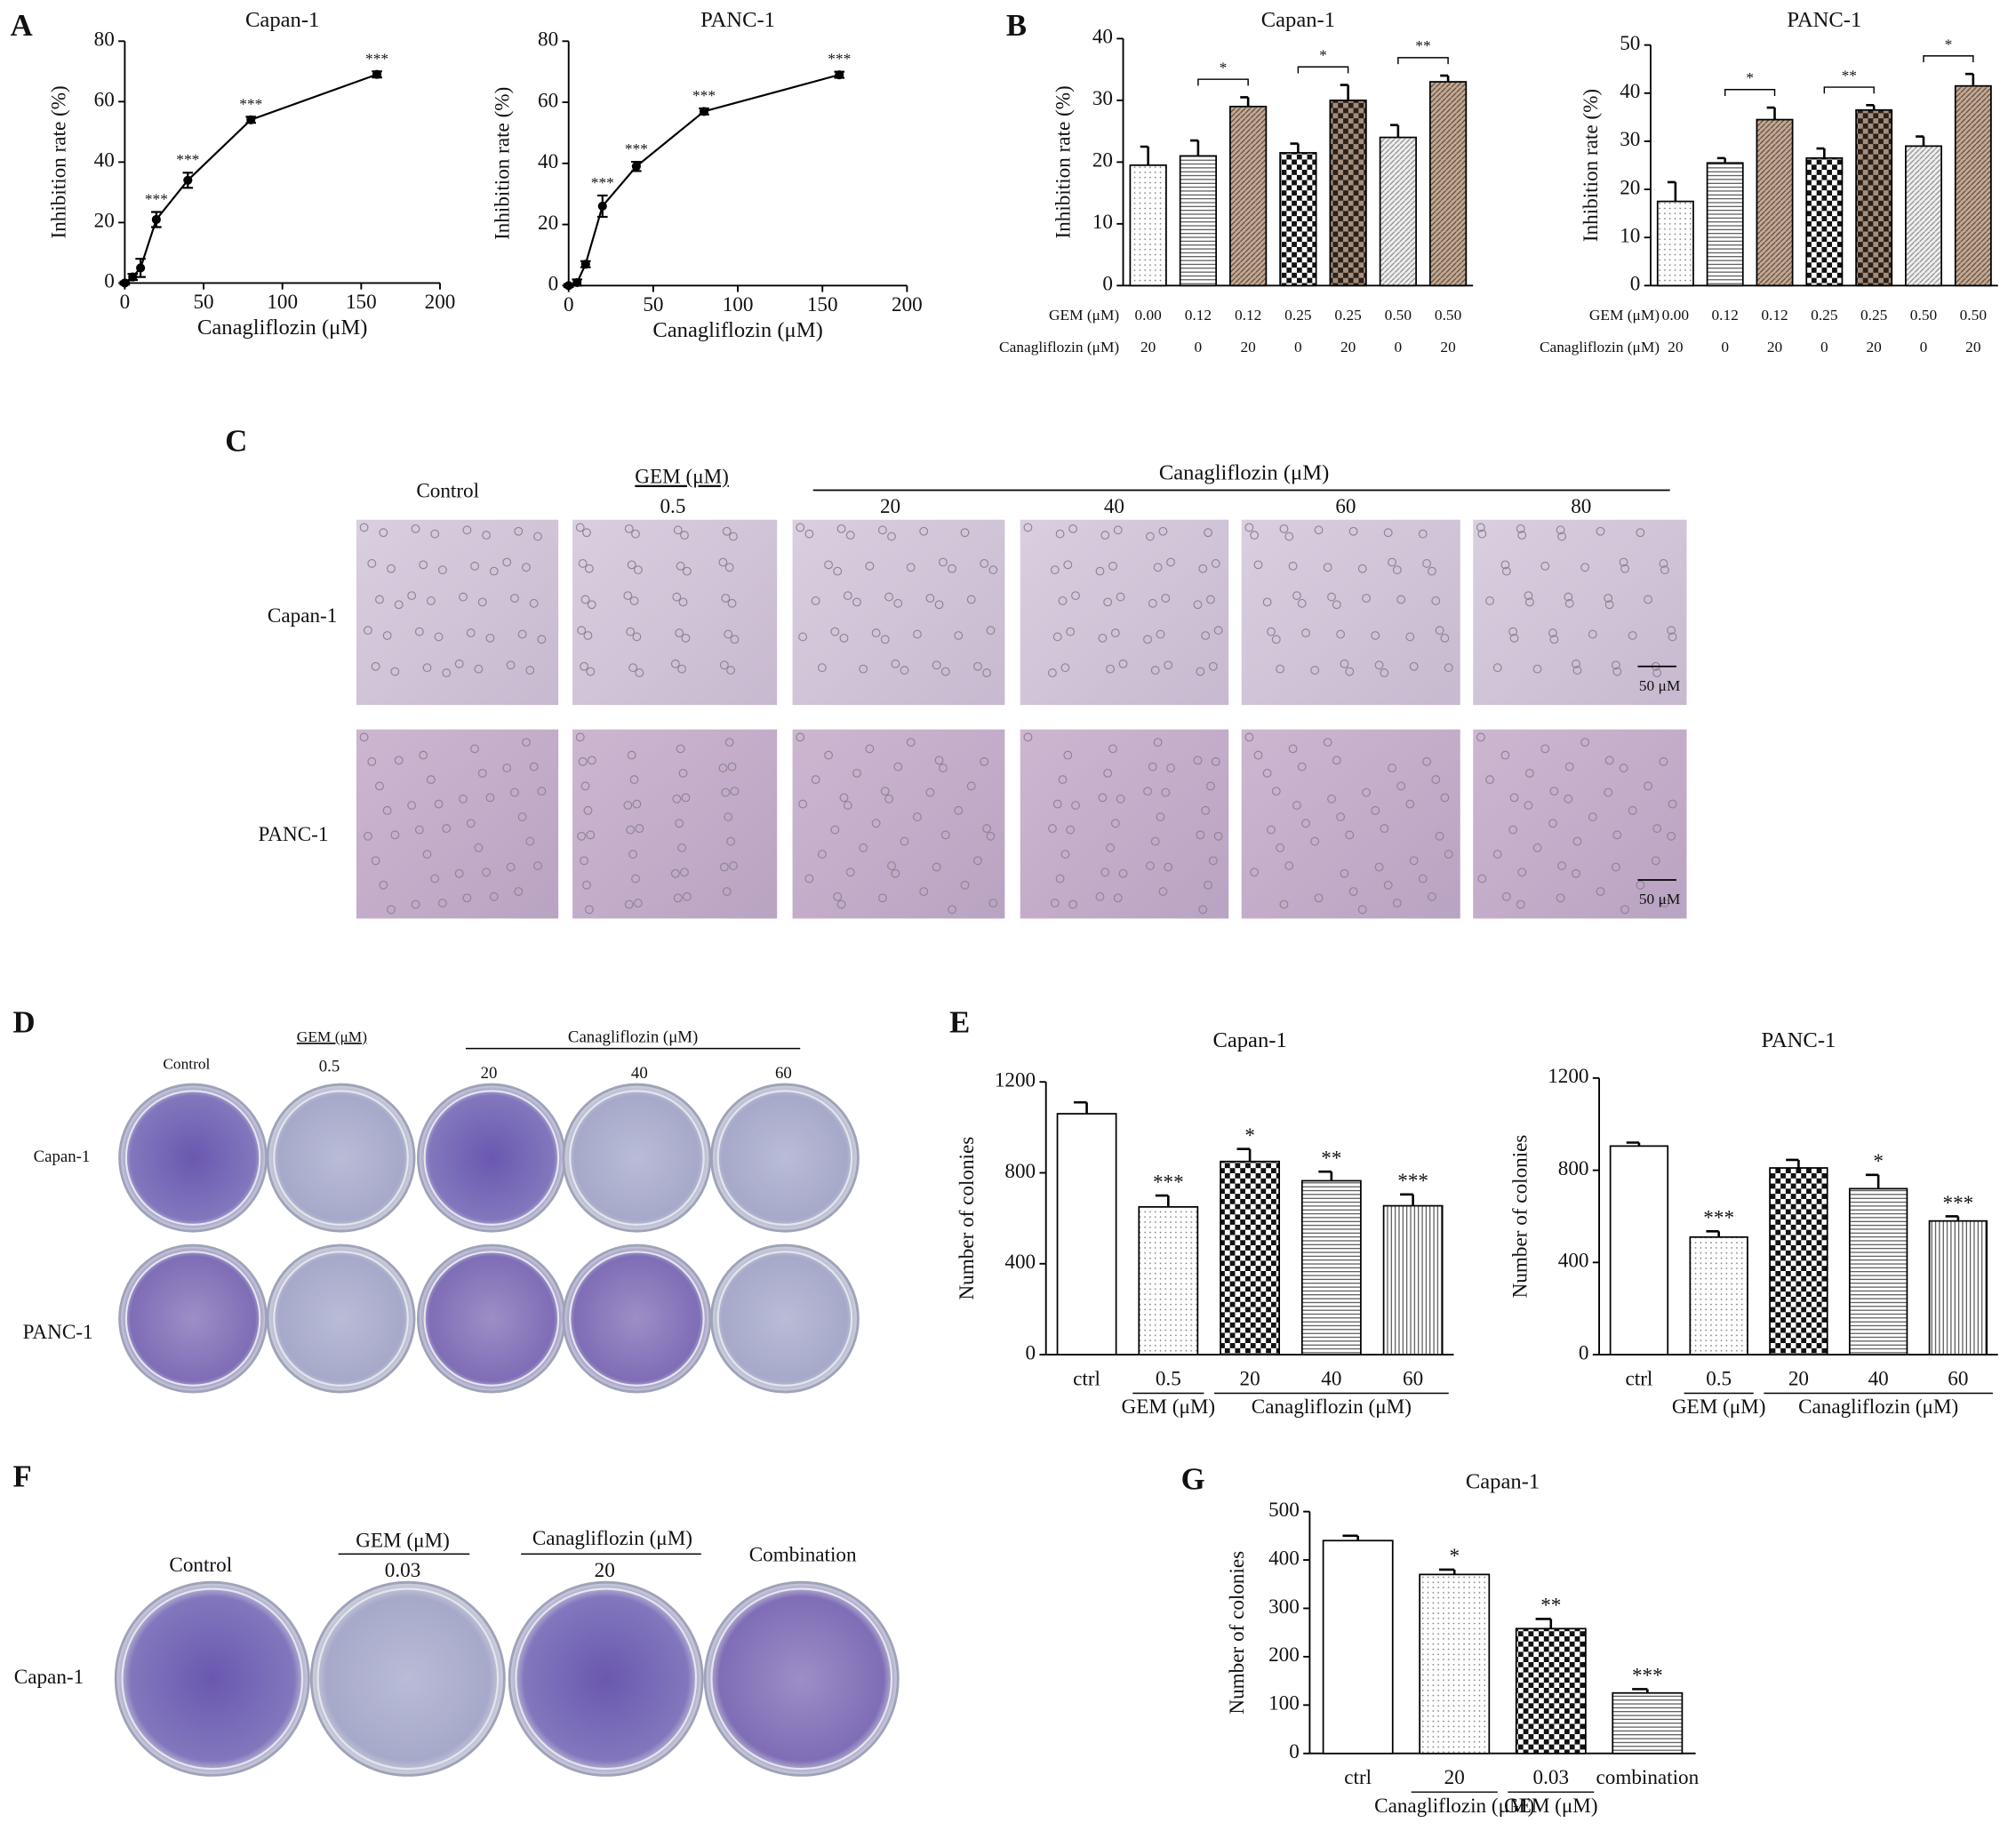  Describe the element at coordinates (302, 616) in the screenshot. I see `row-label: Capan-1` at that location.